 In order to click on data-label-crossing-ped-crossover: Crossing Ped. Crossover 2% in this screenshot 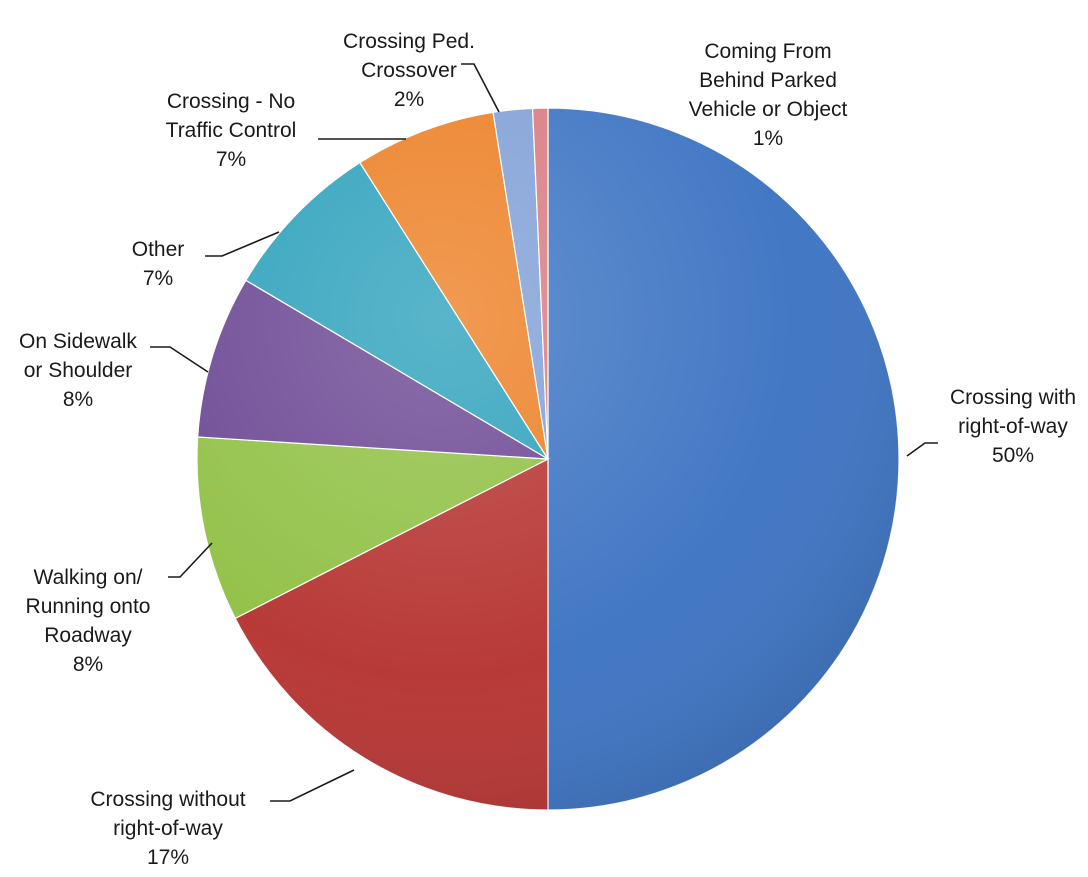, I will do `click(409, 70)`.